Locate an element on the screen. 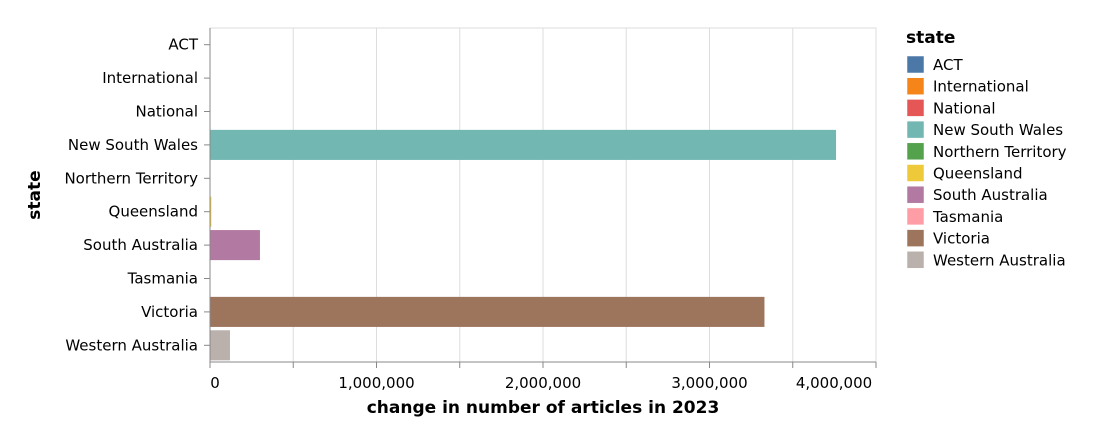 Image resolution: width=1104 pixels, height=440 pixels. y-tick-label: Tasmania is located at coordinates (162, 279).